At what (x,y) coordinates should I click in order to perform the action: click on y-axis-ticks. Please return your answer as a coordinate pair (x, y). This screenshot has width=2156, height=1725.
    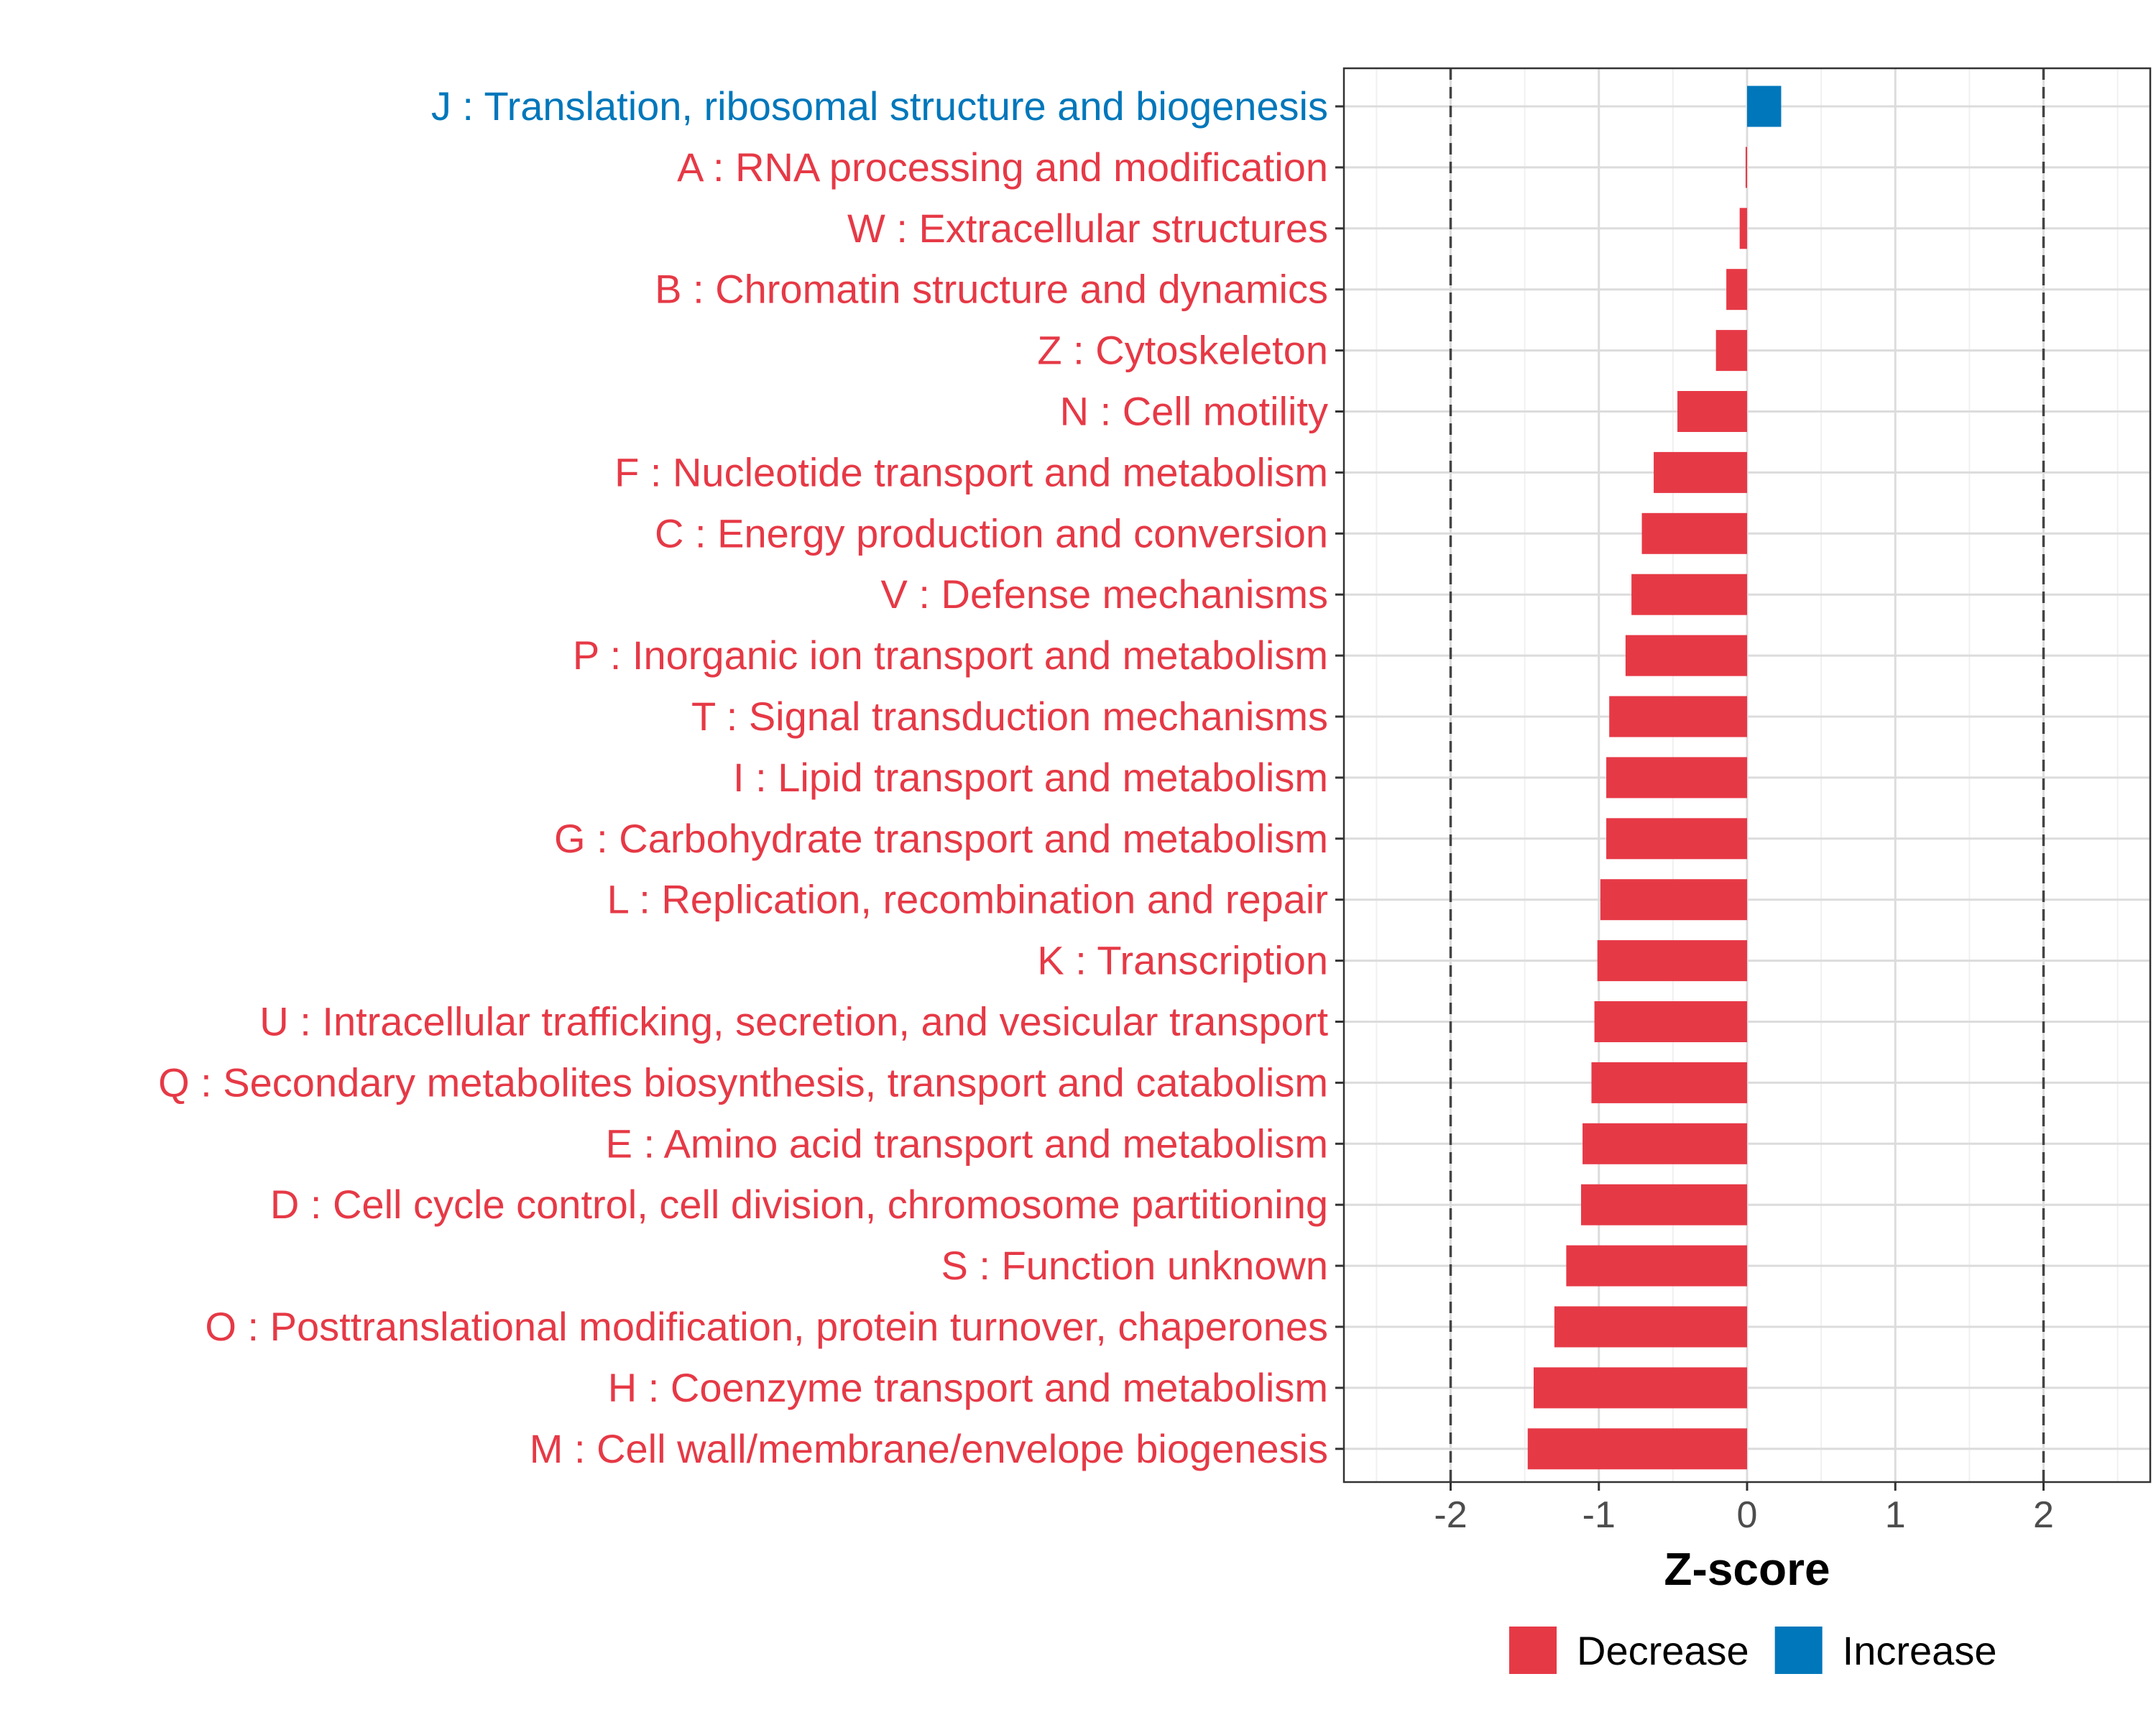
    Looking at the image, I should click on (1339, 777).